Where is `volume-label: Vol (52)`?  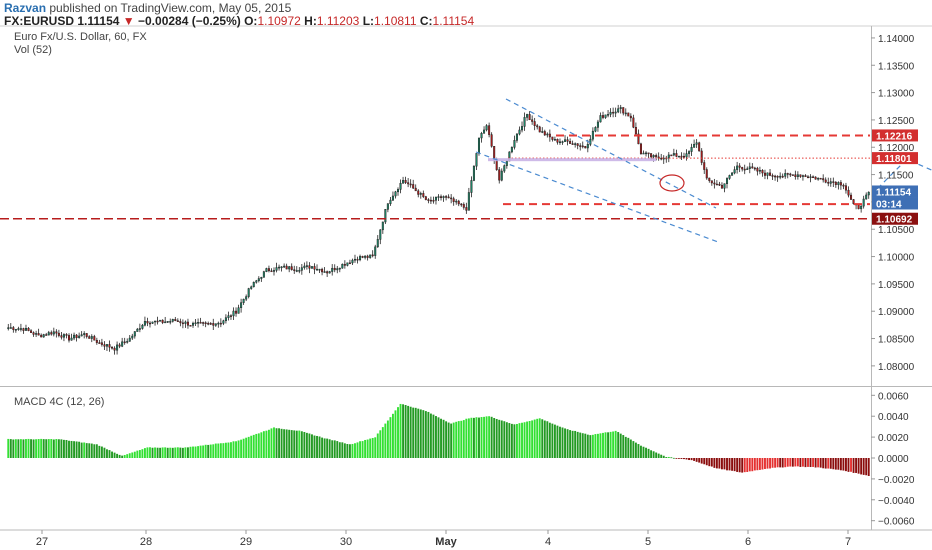
volume-label: Vol (52) is located at coordinates (33, 50).